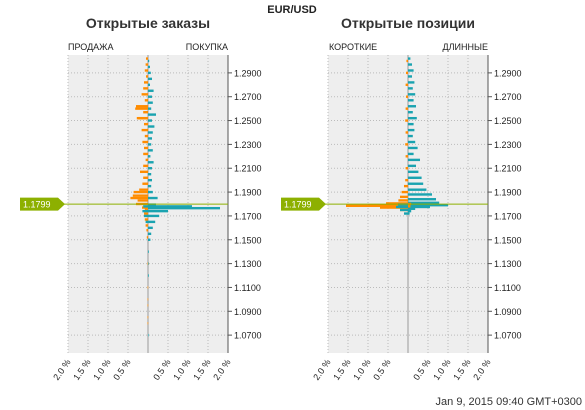 This screenshot has width=585, height=410. Describe the element at coordinates (397, 136) in the screenshot. I see `bar-group` at that location.